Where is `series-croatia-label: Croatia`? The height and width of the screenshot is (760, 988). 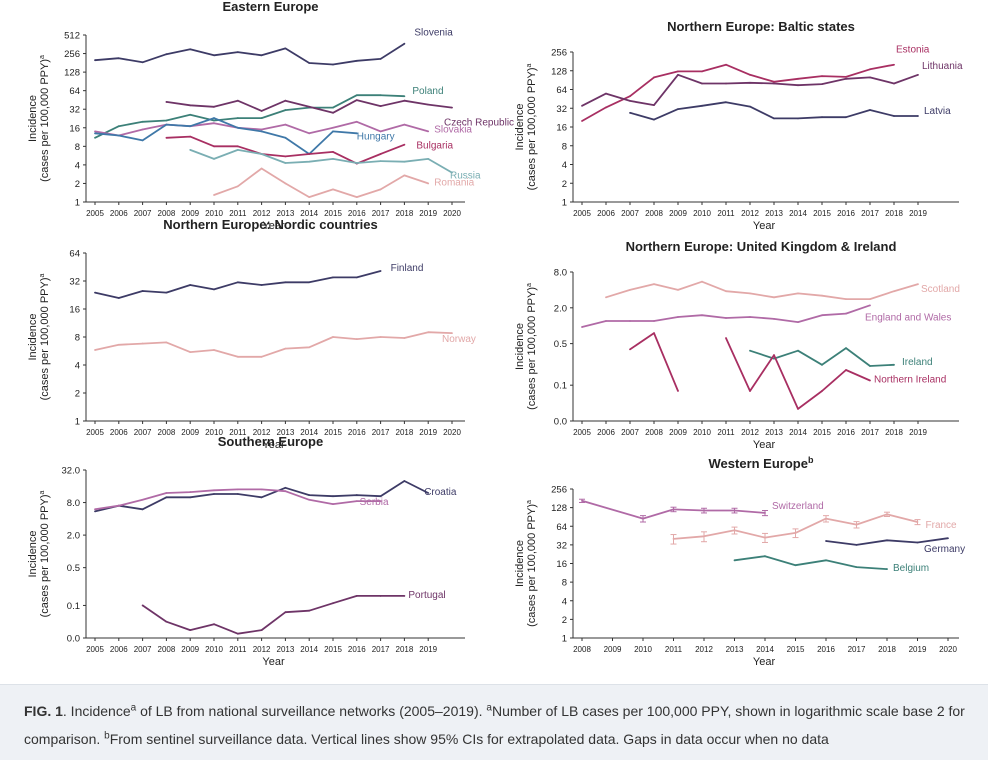 series-croatia-label: Croatia is located at coordinates (440, 492).